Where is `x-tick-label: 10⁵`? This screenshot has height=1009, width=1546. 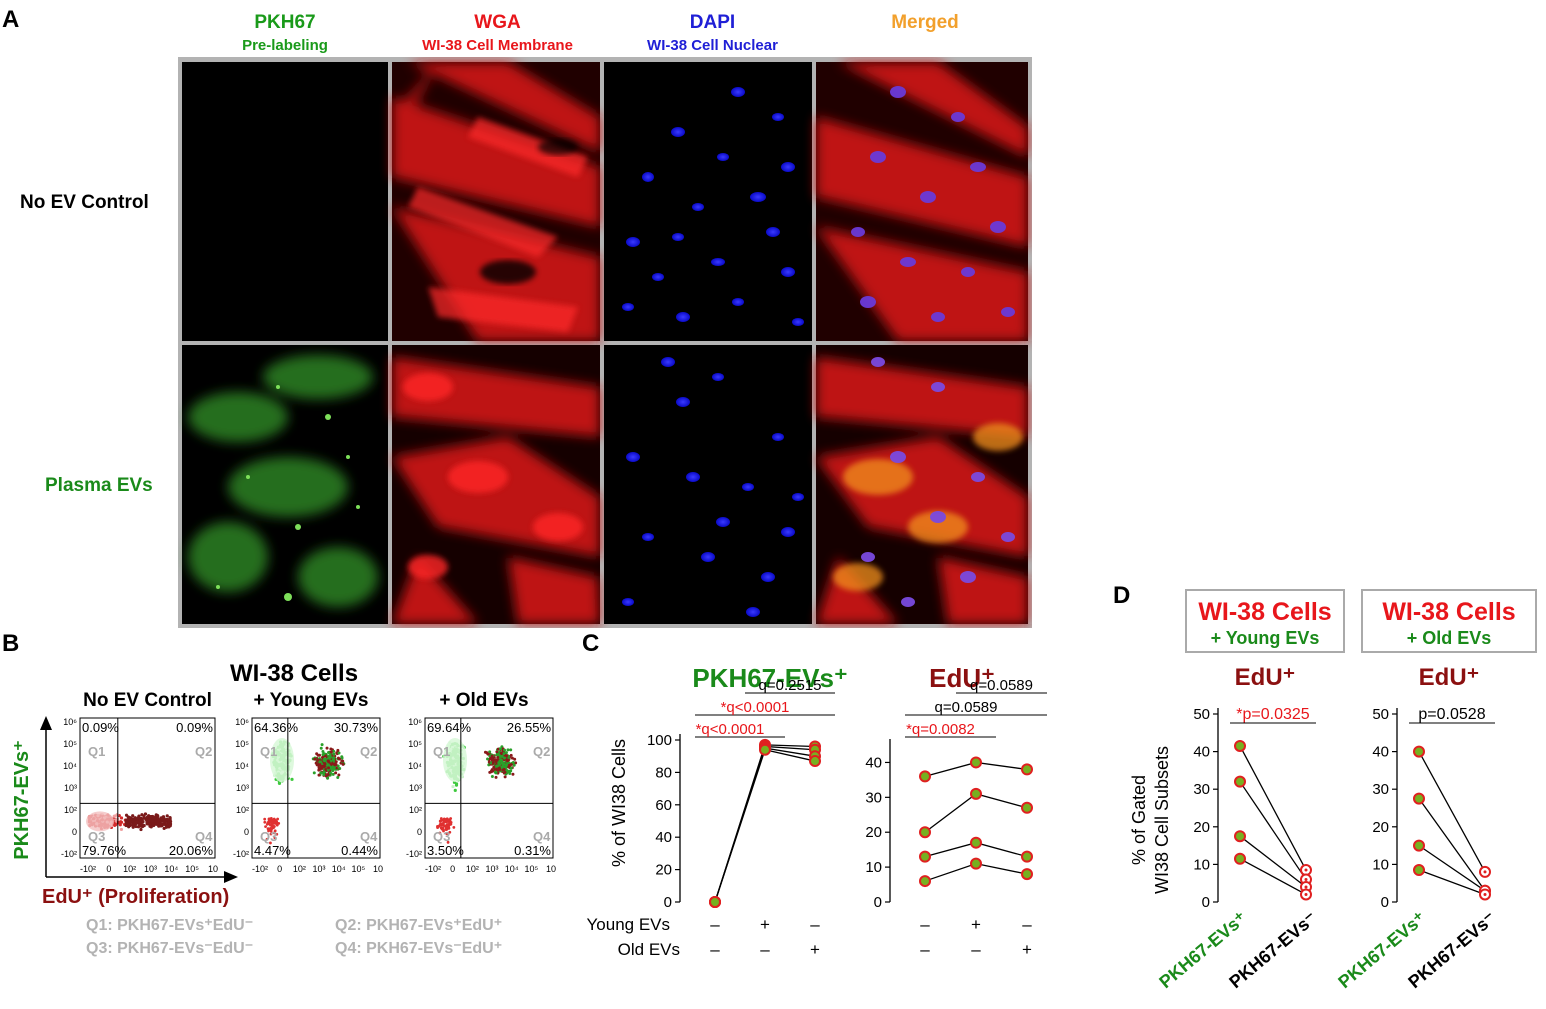 x-tick-label: 10⁵ is located at coordinates (358, 869).